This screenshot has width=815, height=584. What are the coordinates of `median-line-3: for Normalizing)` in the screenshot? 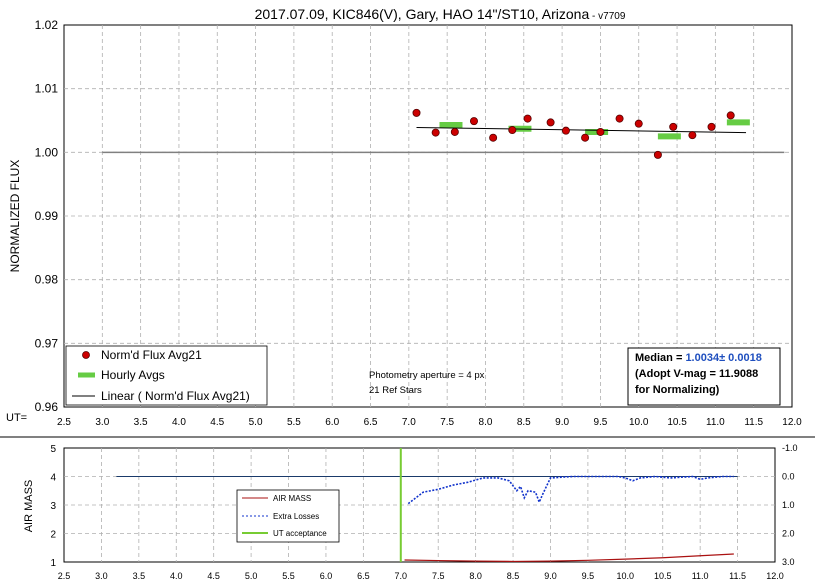 It's located at (677, 390).